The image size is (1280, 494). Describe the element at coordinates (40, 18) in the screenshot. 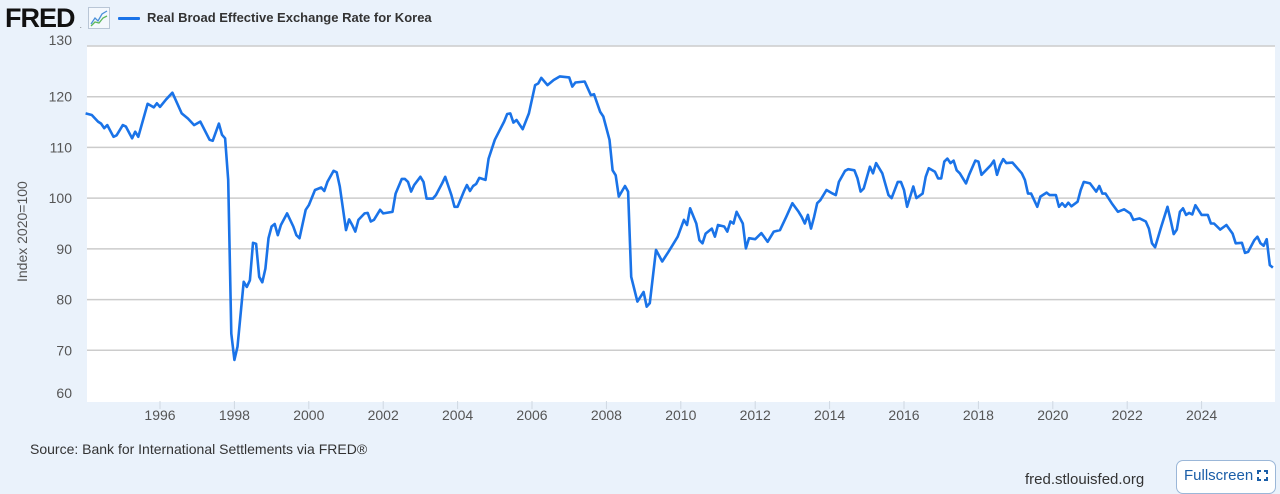

I see `fred-logo: FRED` at that location.